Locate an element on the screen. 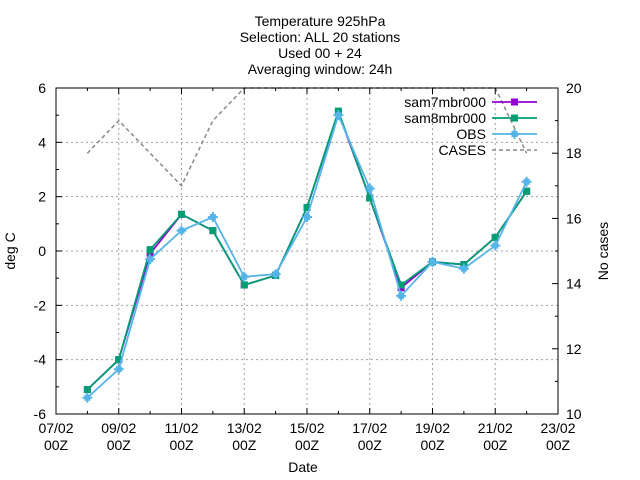 This screenshot has width=640, height=480. y-tick-label: 6 is located at coordinates (42, 88).